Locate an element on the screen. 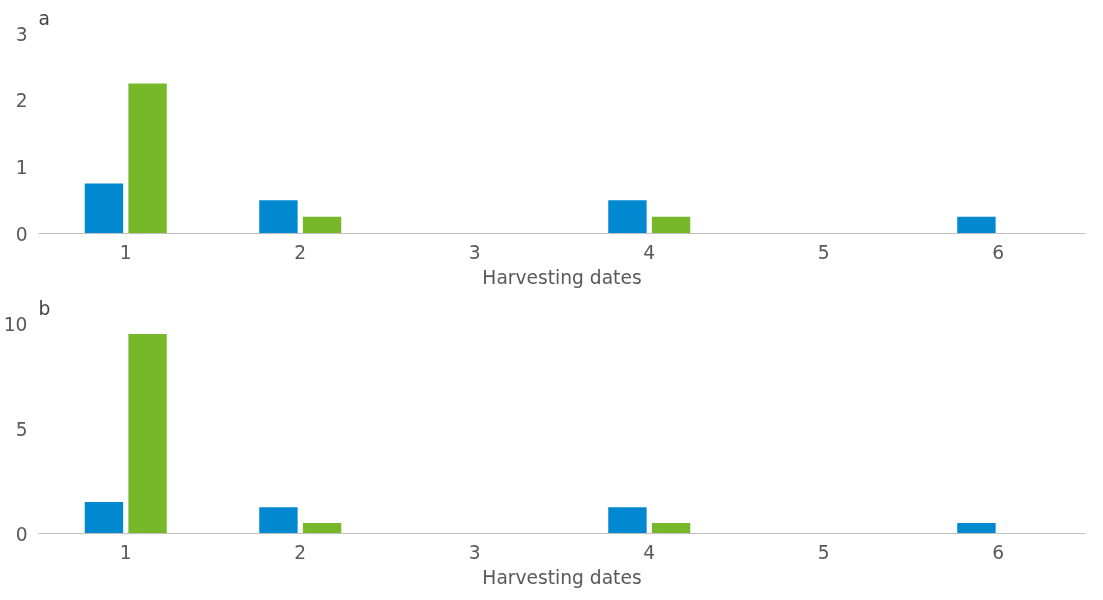 This screenshot has height=600, width=1103. y-tick-label: 1 is located at coordinates (21, 167).